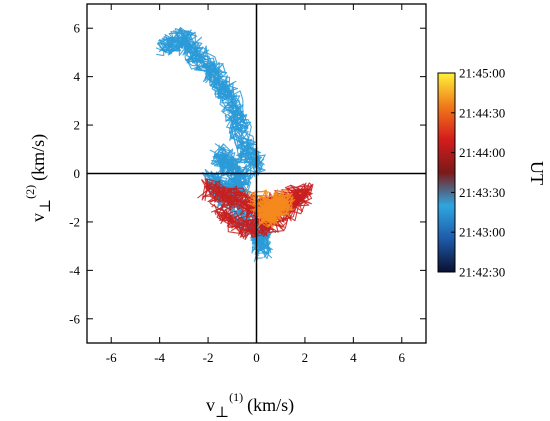 The width and height of the screenshot is (550, 421). Describe the element at coordinates (74, 221) in the screenshot. I see `y-tick-label: -2` at that location.